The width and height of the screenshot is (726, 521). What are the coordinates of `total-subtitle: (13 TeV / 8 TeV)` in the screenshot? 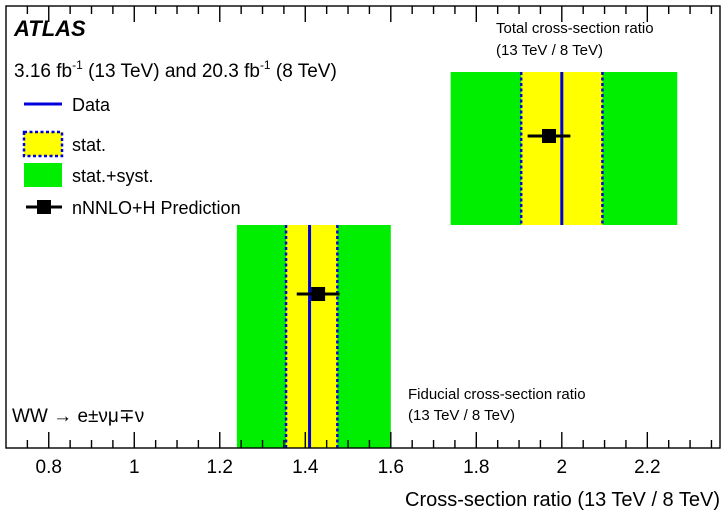 It's located at (549, 50).